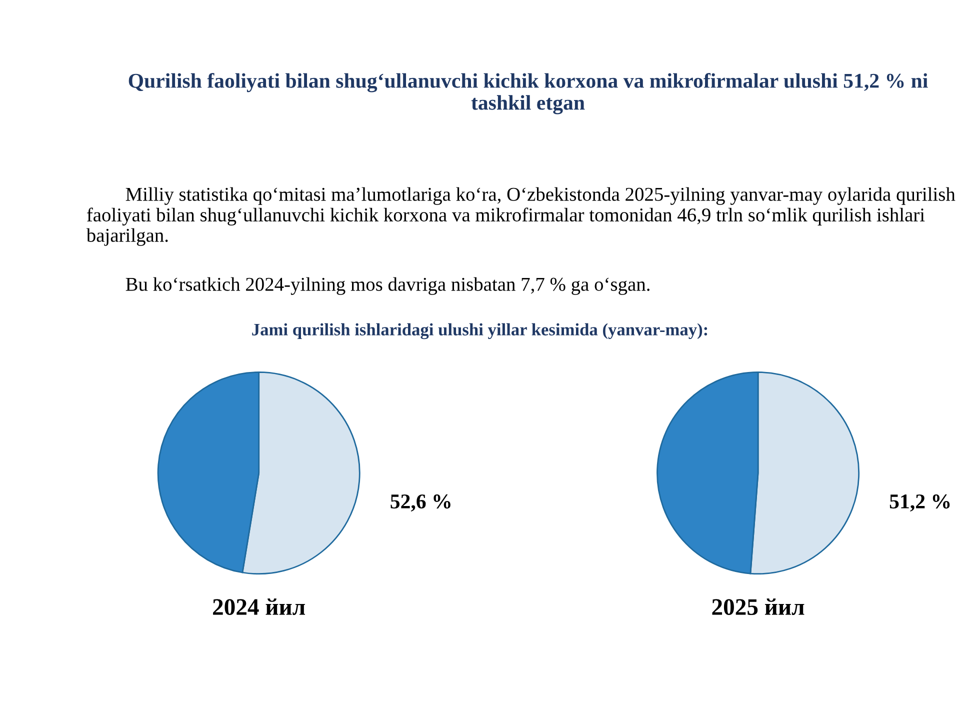 The width and height of the screenshot is (960, 720). Describe the element at coordinates (420, 503) in the screenshot. I see `data-label: 52,6 %` at that location.